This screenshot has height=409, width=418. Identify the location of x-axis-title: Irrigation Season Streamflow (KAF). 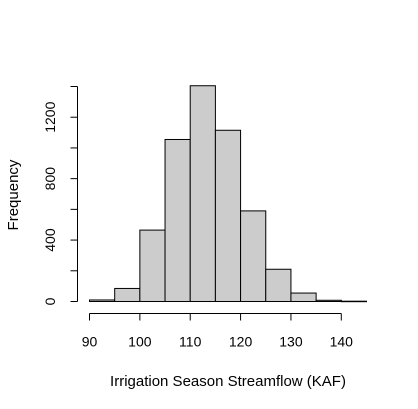
(228, 381).